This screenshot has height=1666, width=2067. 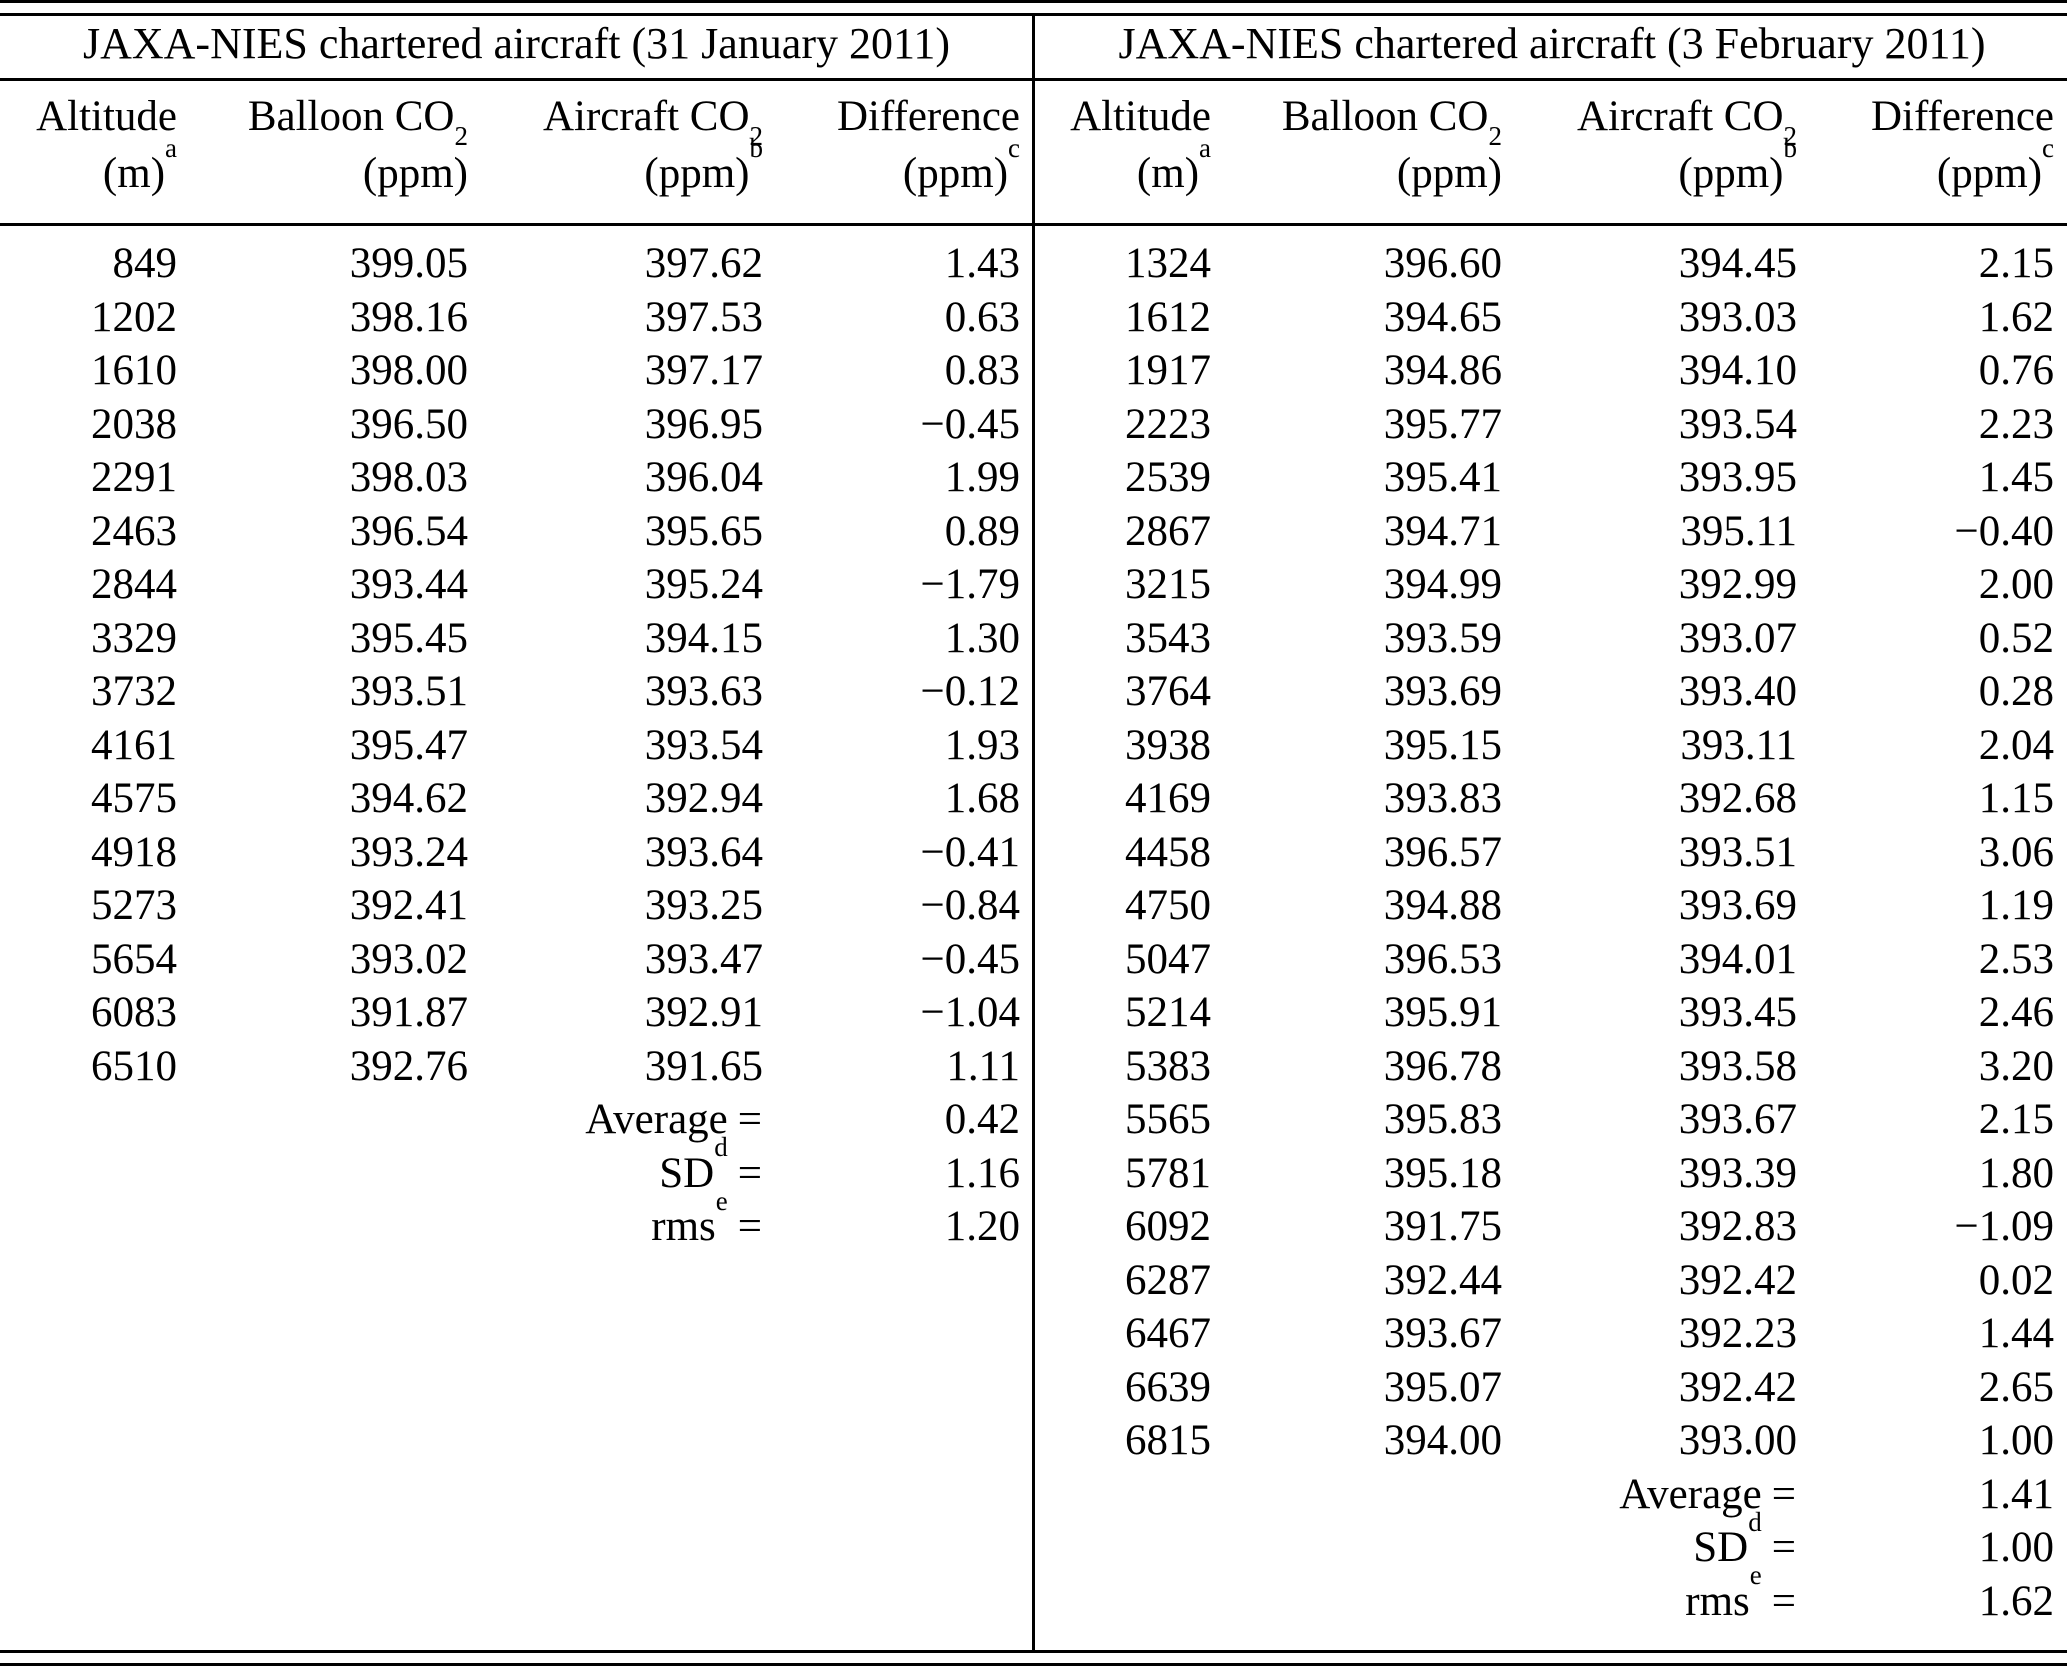 What do you see at coordinates (408, 1012) in the screenshot?
I see `cell: 391.87` at bounding box center [408, 1012].